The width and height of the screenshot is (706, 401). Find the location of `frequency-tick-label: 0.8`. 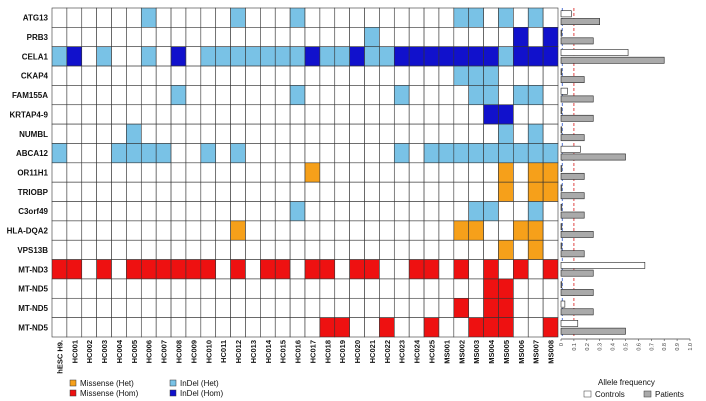

frequency-tick-label: 0.8 is located at coordinates (665, 347).